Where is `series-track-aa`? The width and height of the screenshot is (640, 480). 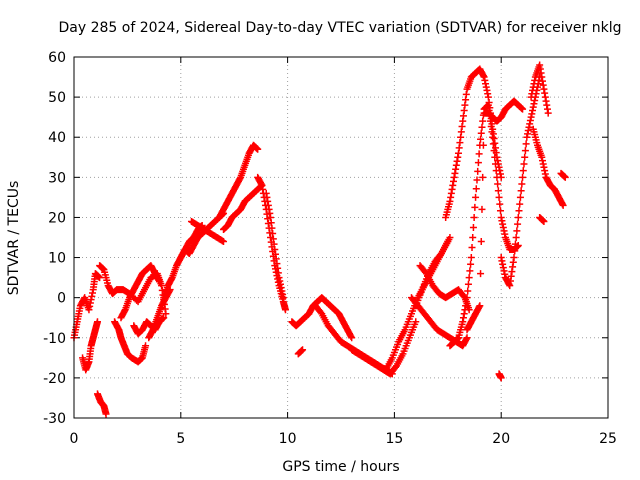
series-track-aa is located at coordinates (500, 376).